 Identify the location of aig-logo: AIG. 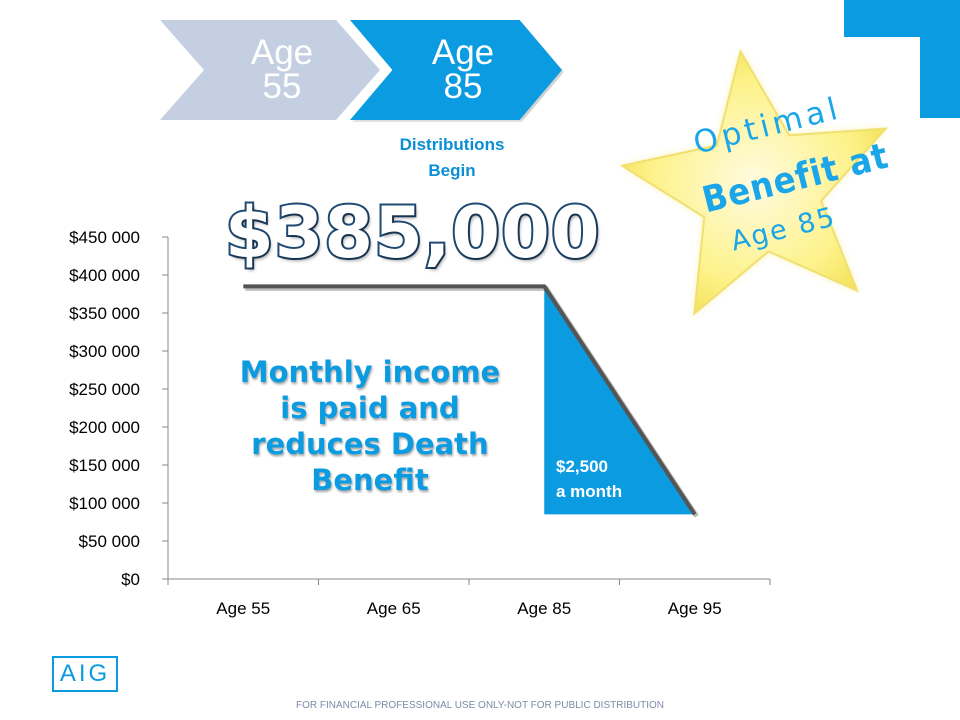
(85, 674).